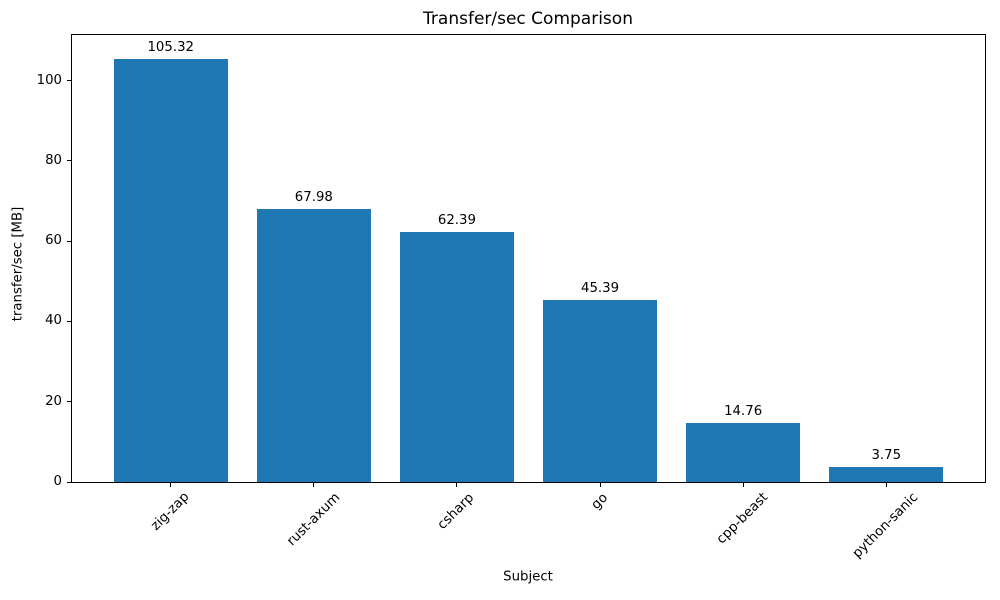 The height and width of the screenshot is (600, 1000). What do you see at coordinates (886, 455) in the screenshot?
I see `bar-value-label: 3.75` at bounding box center [886, 455].